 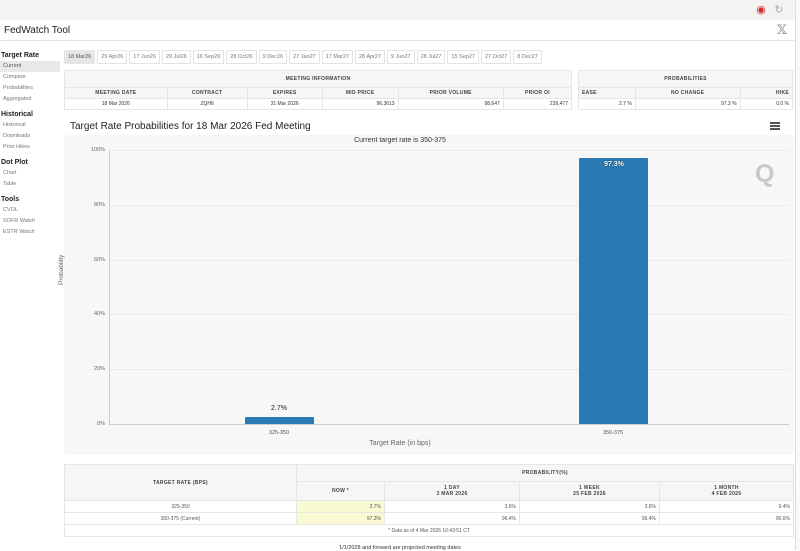 I want to click on tab-meeting-date: 28 Oct26, so click(x=241, y=57).